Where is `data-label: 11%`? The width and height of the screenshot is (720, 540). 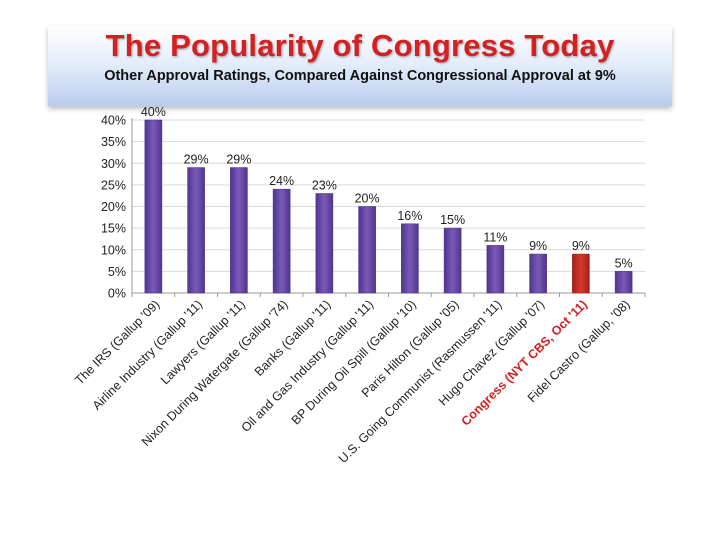
data-label: 11% is located at coordinates (495, 237).